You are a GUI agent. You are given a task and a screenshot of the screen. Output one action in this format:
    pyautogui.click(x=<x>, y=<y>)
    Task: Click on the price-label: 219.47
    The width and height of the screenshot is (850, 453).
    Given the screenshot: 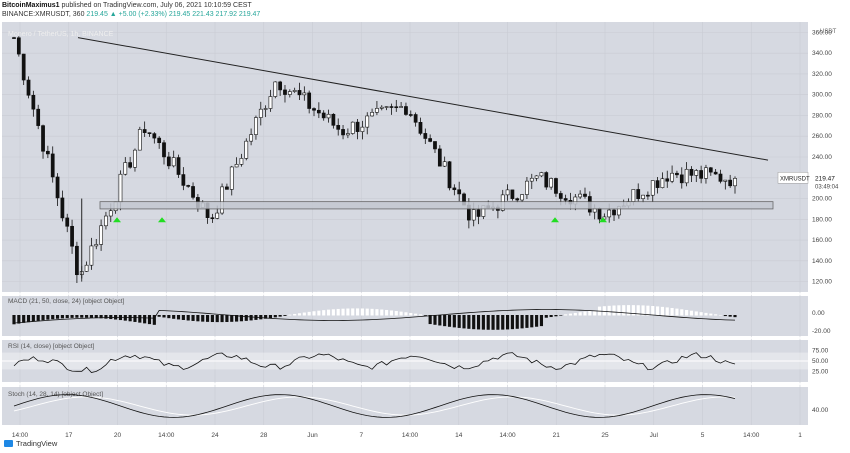 What is the action you would take?
    pyautogui.click(x=825, y=178)
    